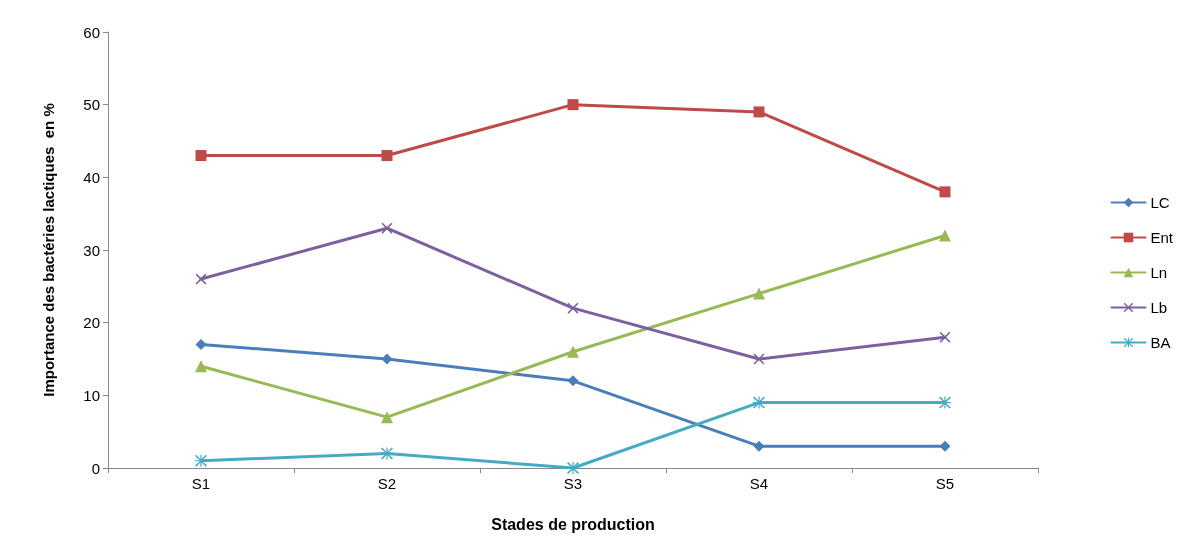  What do you see at coordinates (387, 483) in the screenshot?
I see `x-tick-label: S2` at bounding box center [387, 483].